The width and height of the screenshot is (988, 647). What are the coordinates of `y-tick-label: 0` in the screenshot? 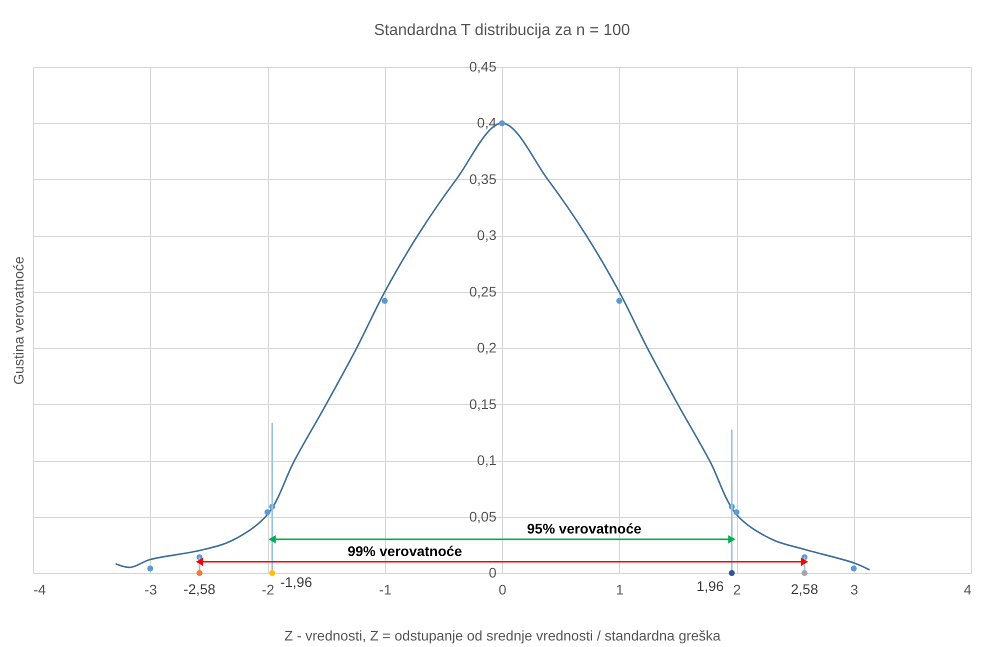 It's located at (492, 572).